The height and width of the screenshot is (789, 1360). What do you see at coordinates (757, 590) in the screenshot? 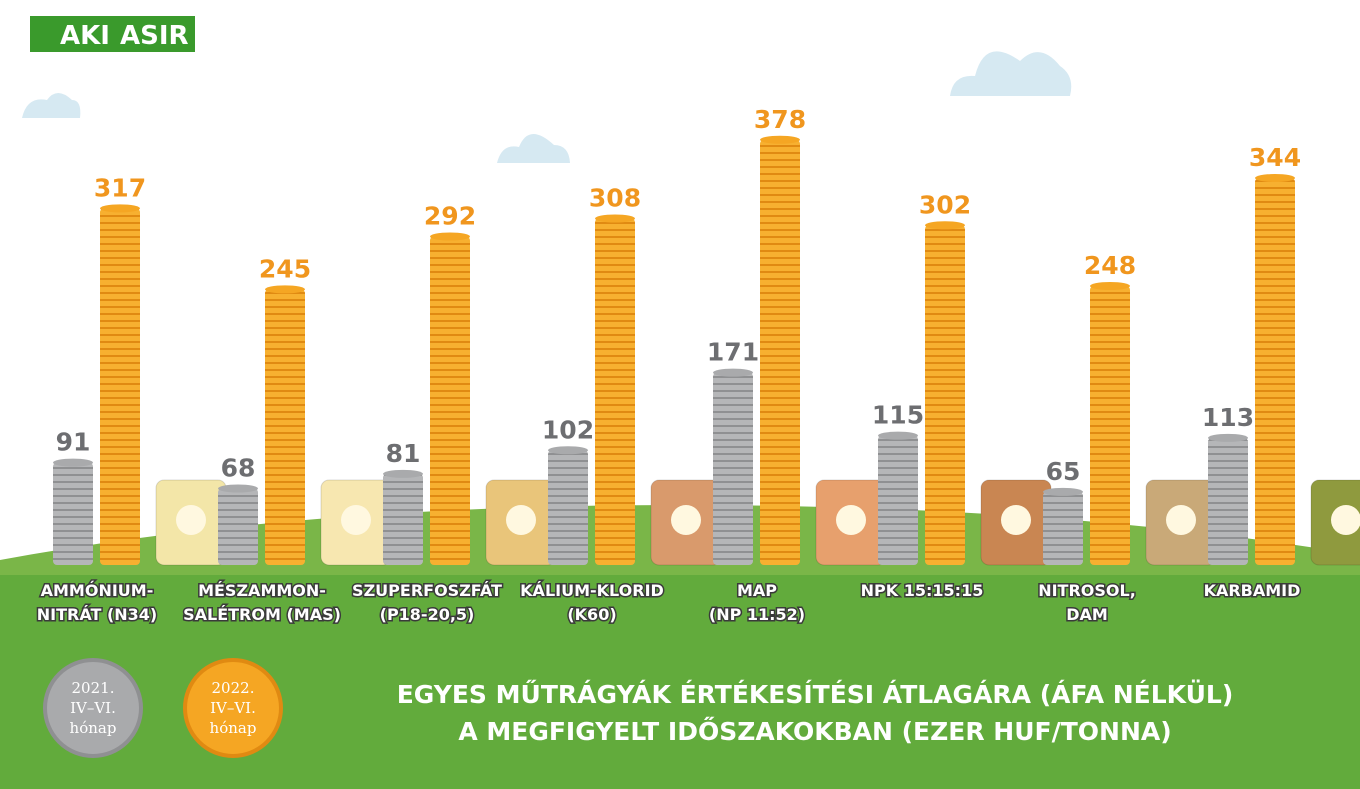
I see `category-label: MAP` at bounding box center [757, 590].